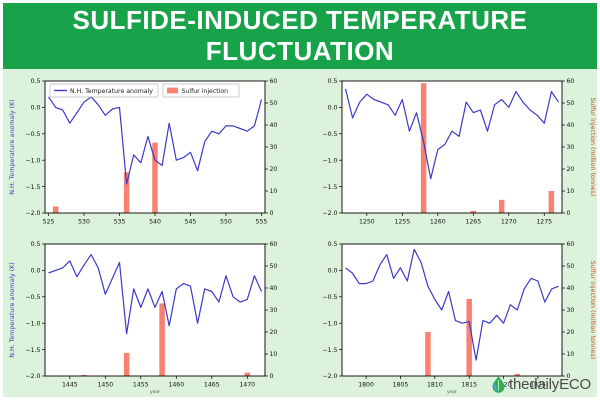  I want to click on x-axis-ticks: 525 530 535 540 545 550 555, so click(155, 219).